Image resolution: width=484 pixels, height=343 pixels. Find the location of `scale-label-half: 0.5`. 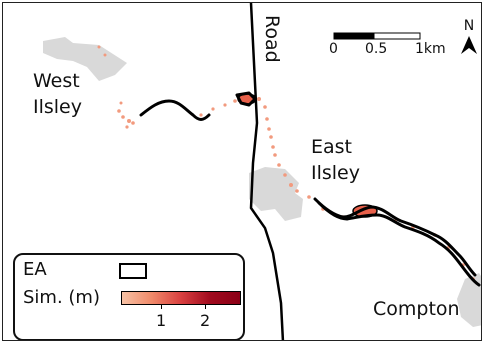

scale-label-half: 0.5 is located at coordinates (376, 49).